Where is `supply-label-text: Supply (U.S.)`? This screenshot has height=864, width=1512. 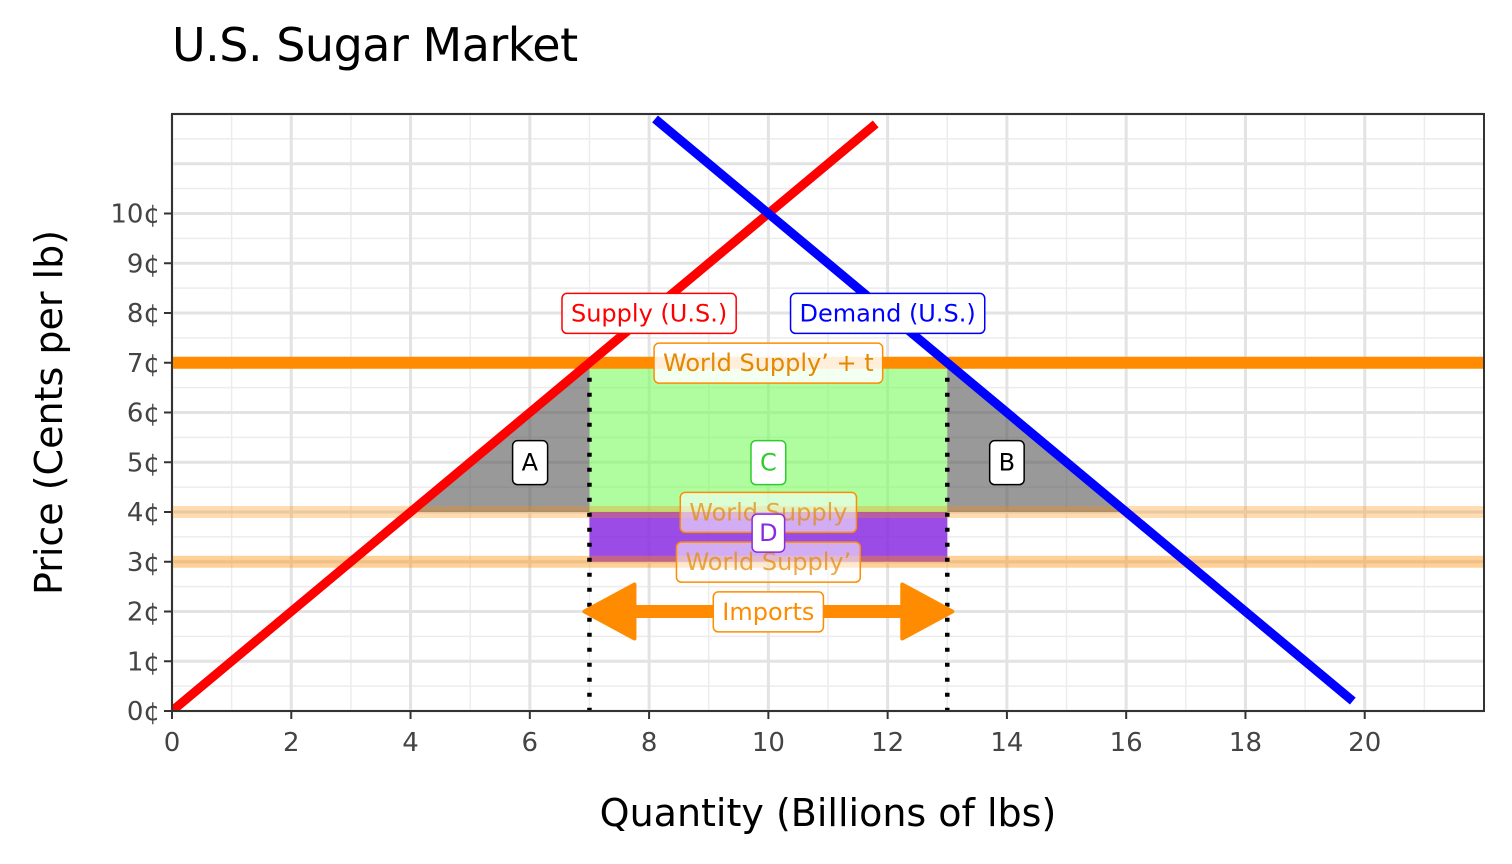
supply-label-text: Supply (U.S.) is located at coordinates (649, 313).